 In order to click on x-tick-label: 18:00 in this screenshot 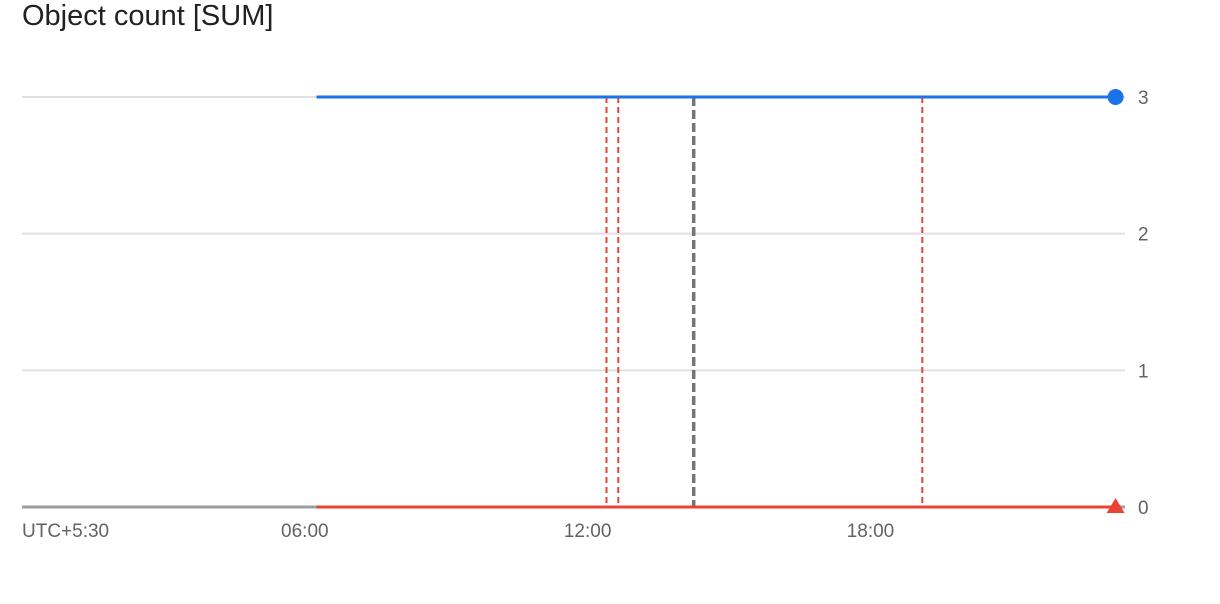, I will do `click(871, 531)`.